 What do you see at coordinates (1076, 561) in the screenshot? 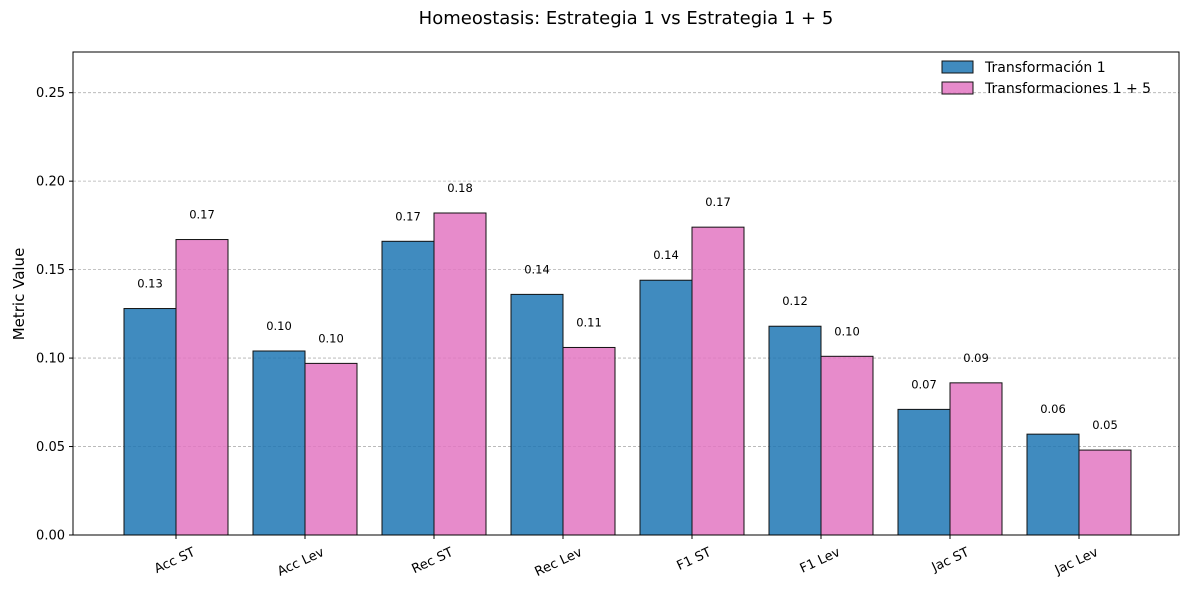
I see `x-tick-label: Jac Lev` at bounding box center [1076, 561].